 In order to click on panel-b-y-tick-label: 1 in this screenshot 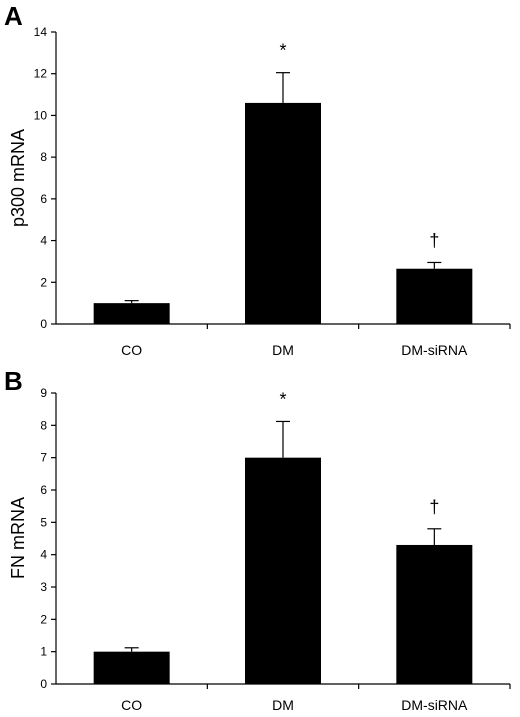, I will do `click(43, 652)`.